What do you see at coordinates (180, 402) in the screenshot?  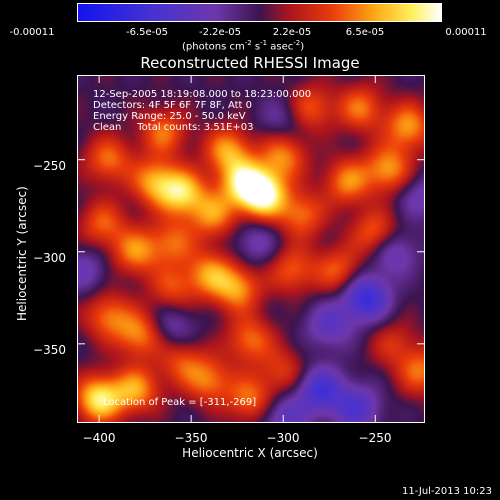 I see `annotation-peak-location: Location of Peak = [-311,-269]` at bounding box center [180, 402].